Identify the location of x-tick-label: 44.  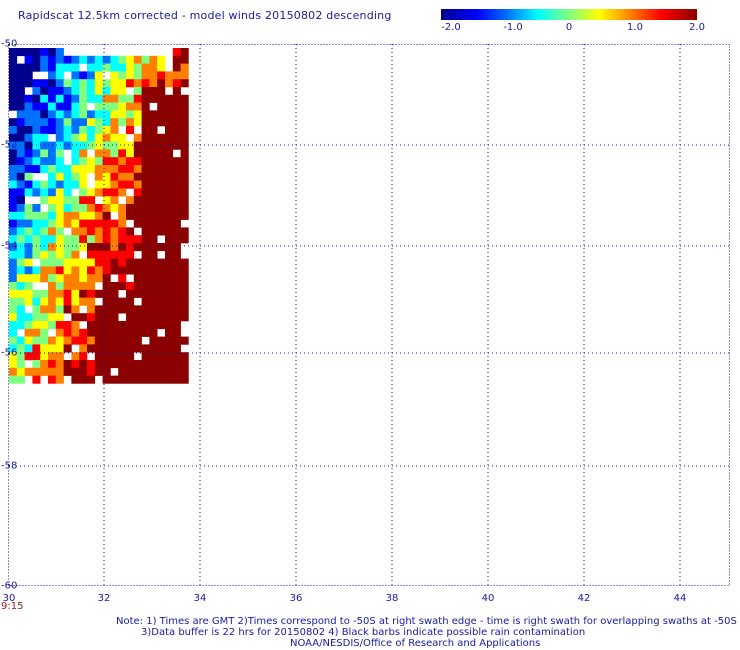
(680, 598).